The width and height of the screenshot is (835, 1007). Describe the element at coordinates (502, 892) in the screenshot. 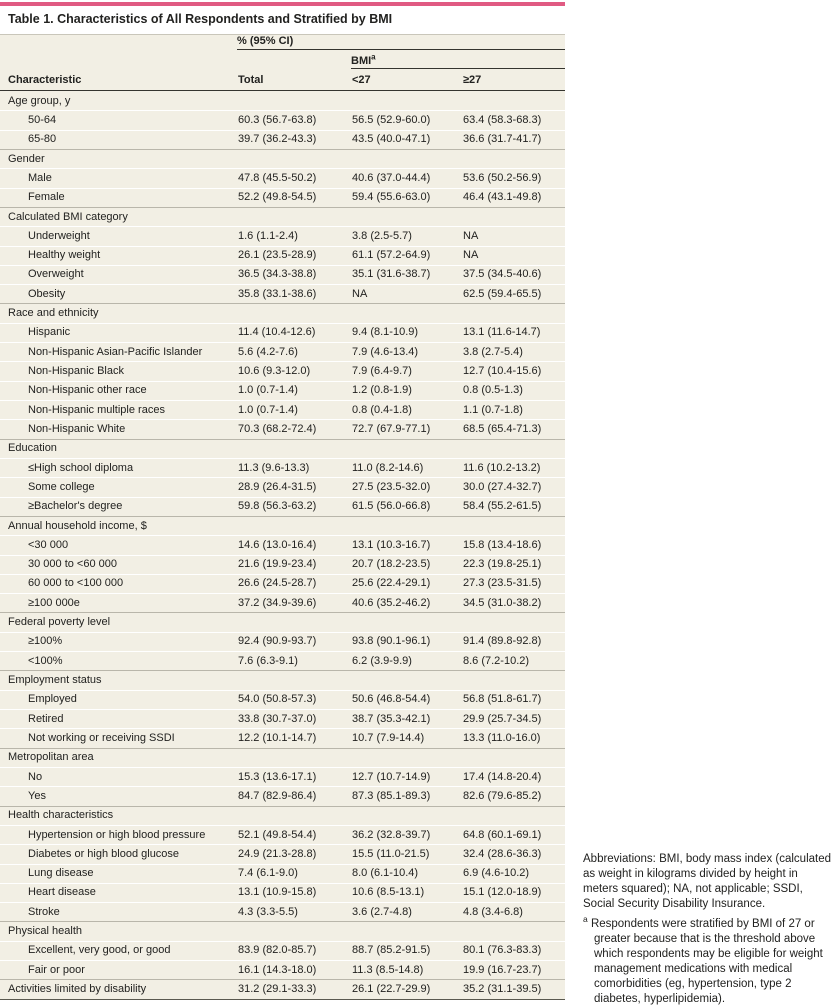

I see `cell-bmi-ge27: 15.1 (12.0-18.9)` at that location.